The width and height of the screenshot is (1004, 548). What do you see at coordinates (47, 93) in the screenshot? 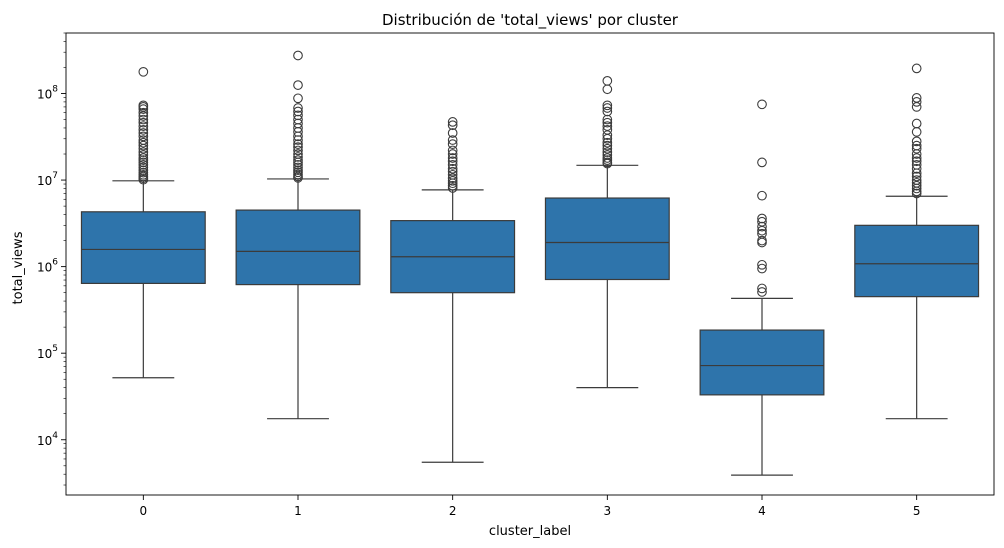
I see `y-tick-label: 10⁸` at bounding box center [47, 93].